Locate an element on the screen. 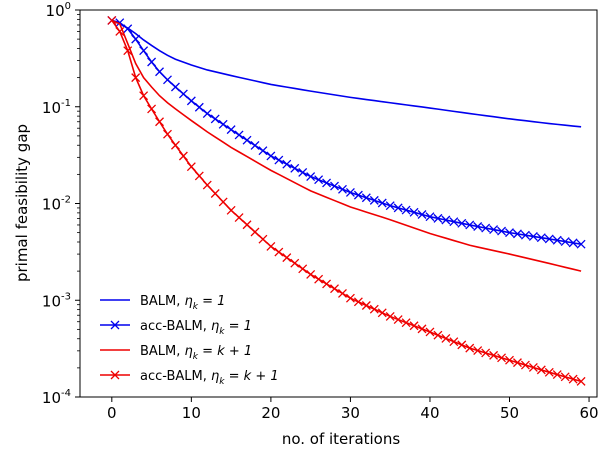  x-tick-label: 10 is located at coordinates (191, 413).